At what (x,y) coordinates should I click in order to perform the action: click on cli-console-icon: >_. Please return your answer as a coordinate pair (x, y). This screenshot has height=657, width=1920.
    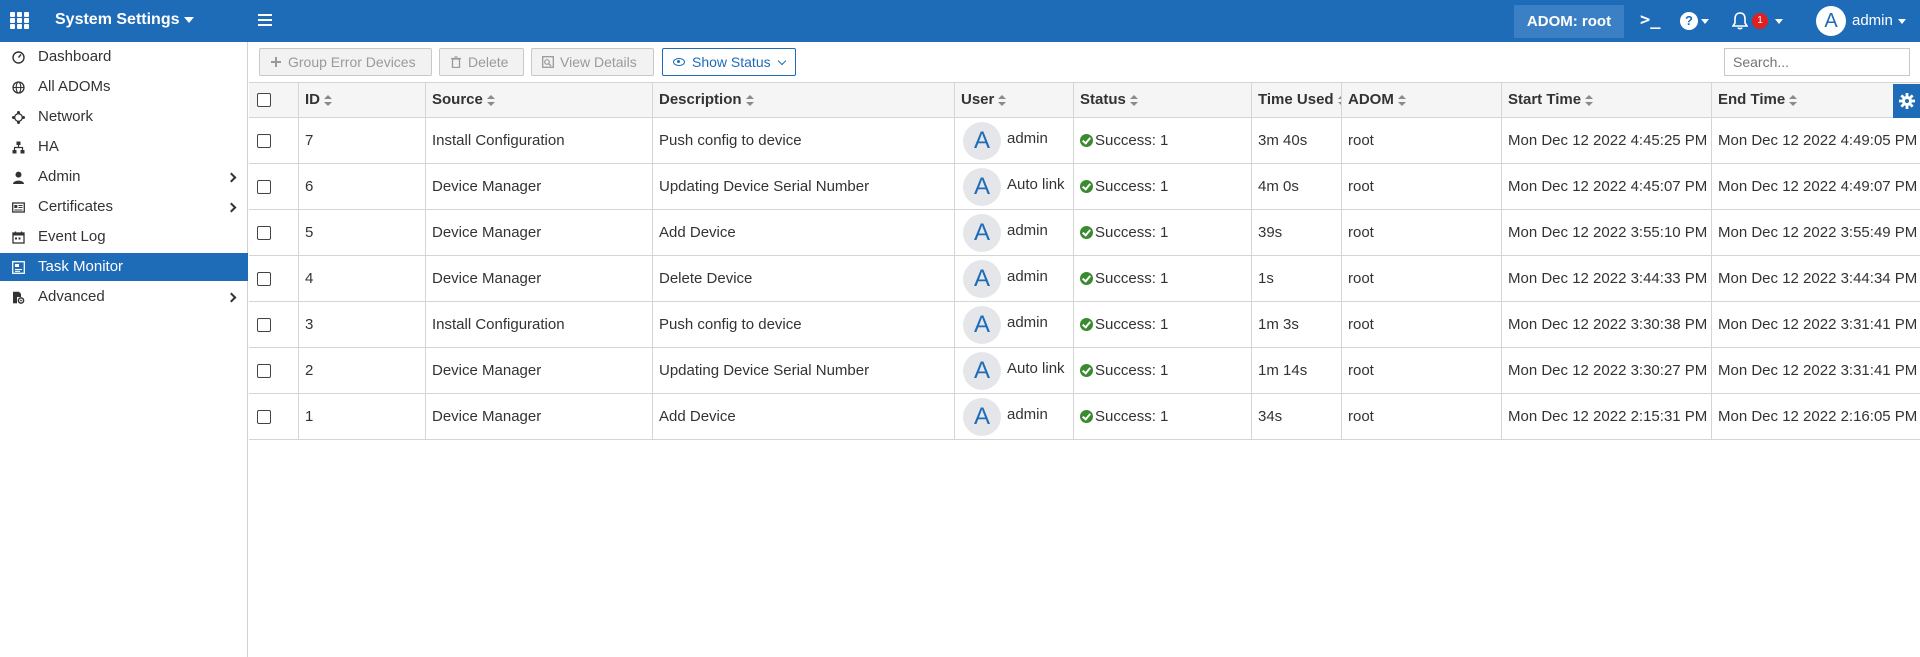
    Looking at the image, I should click on (1650, 20).